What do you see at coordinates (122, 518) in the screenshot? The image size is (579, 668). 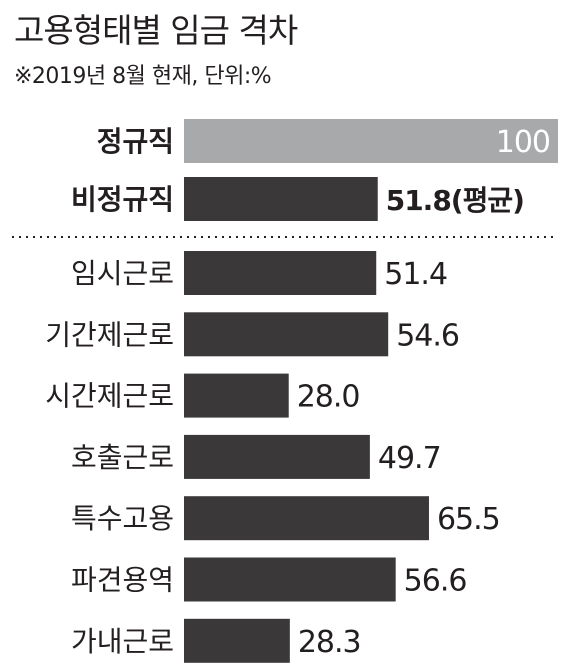 I see `category-label: 특수고용` at bounding box center [122, 518].